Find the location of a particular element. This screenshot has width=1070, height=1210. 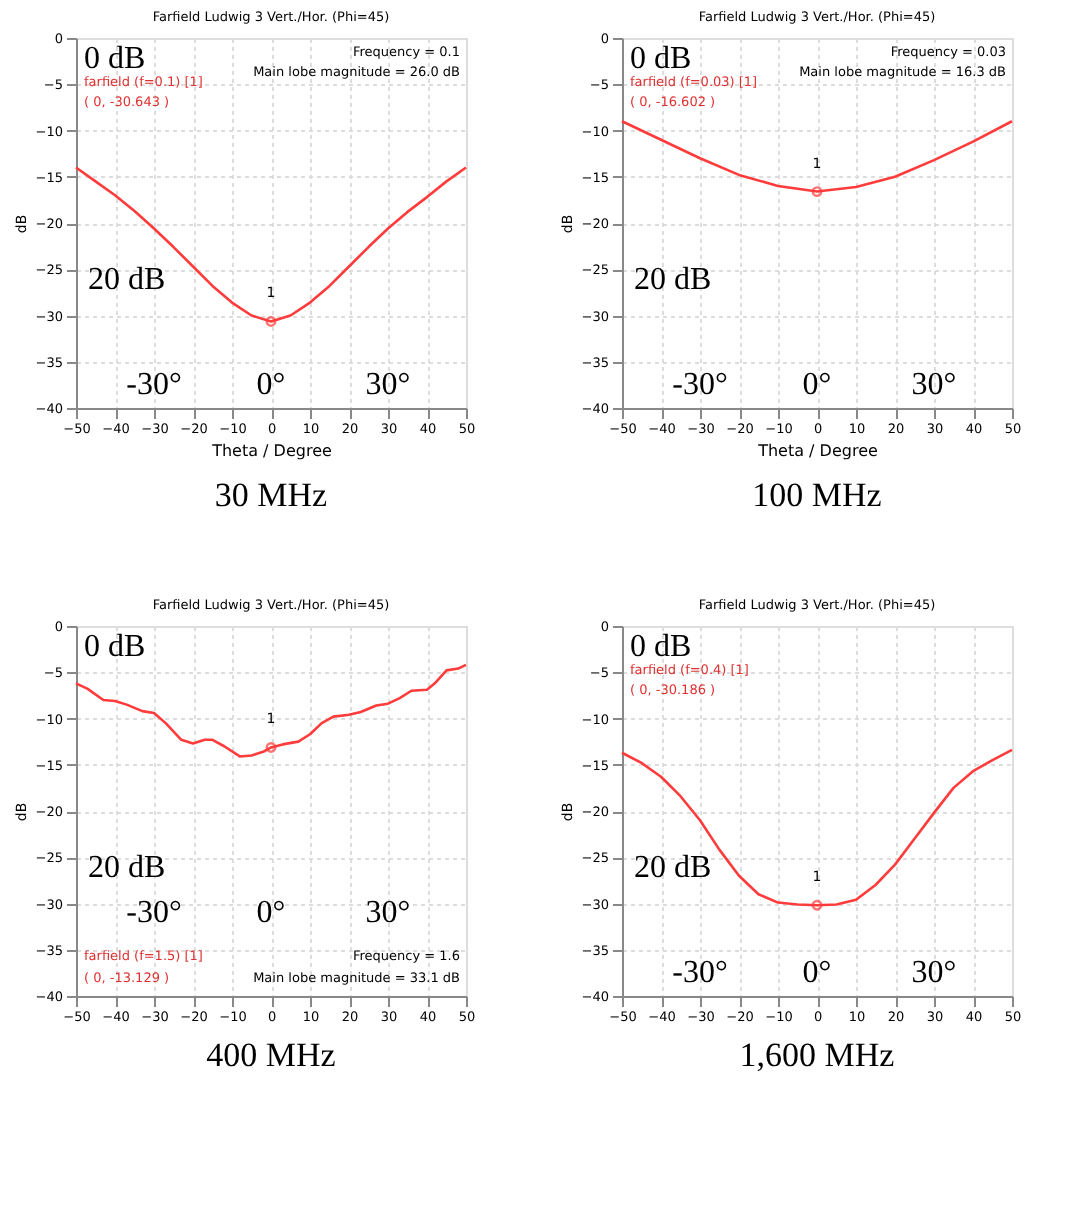

text: 400 MHz is located at coordinates (271, 1055).